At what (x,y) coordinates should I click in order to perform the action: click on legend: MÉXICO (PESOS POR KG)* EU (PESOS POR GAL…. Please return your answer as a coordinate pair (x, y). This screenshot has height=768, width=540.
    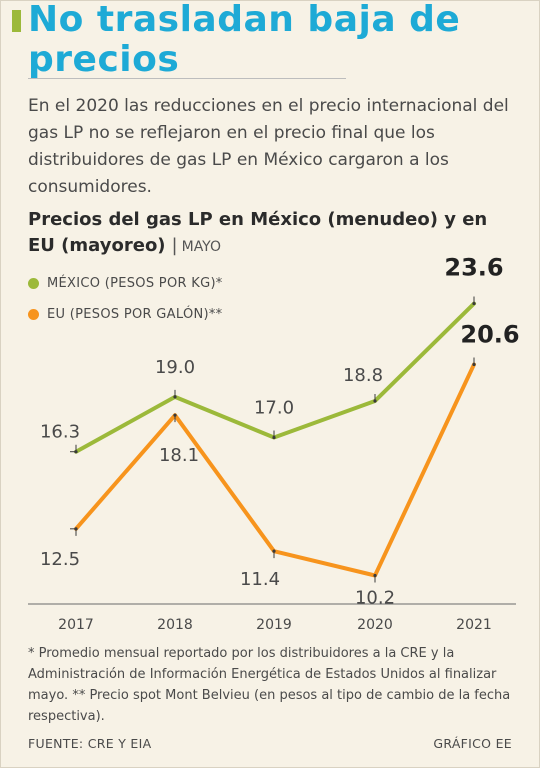
    Looking at the image, I should click on (125, 303).